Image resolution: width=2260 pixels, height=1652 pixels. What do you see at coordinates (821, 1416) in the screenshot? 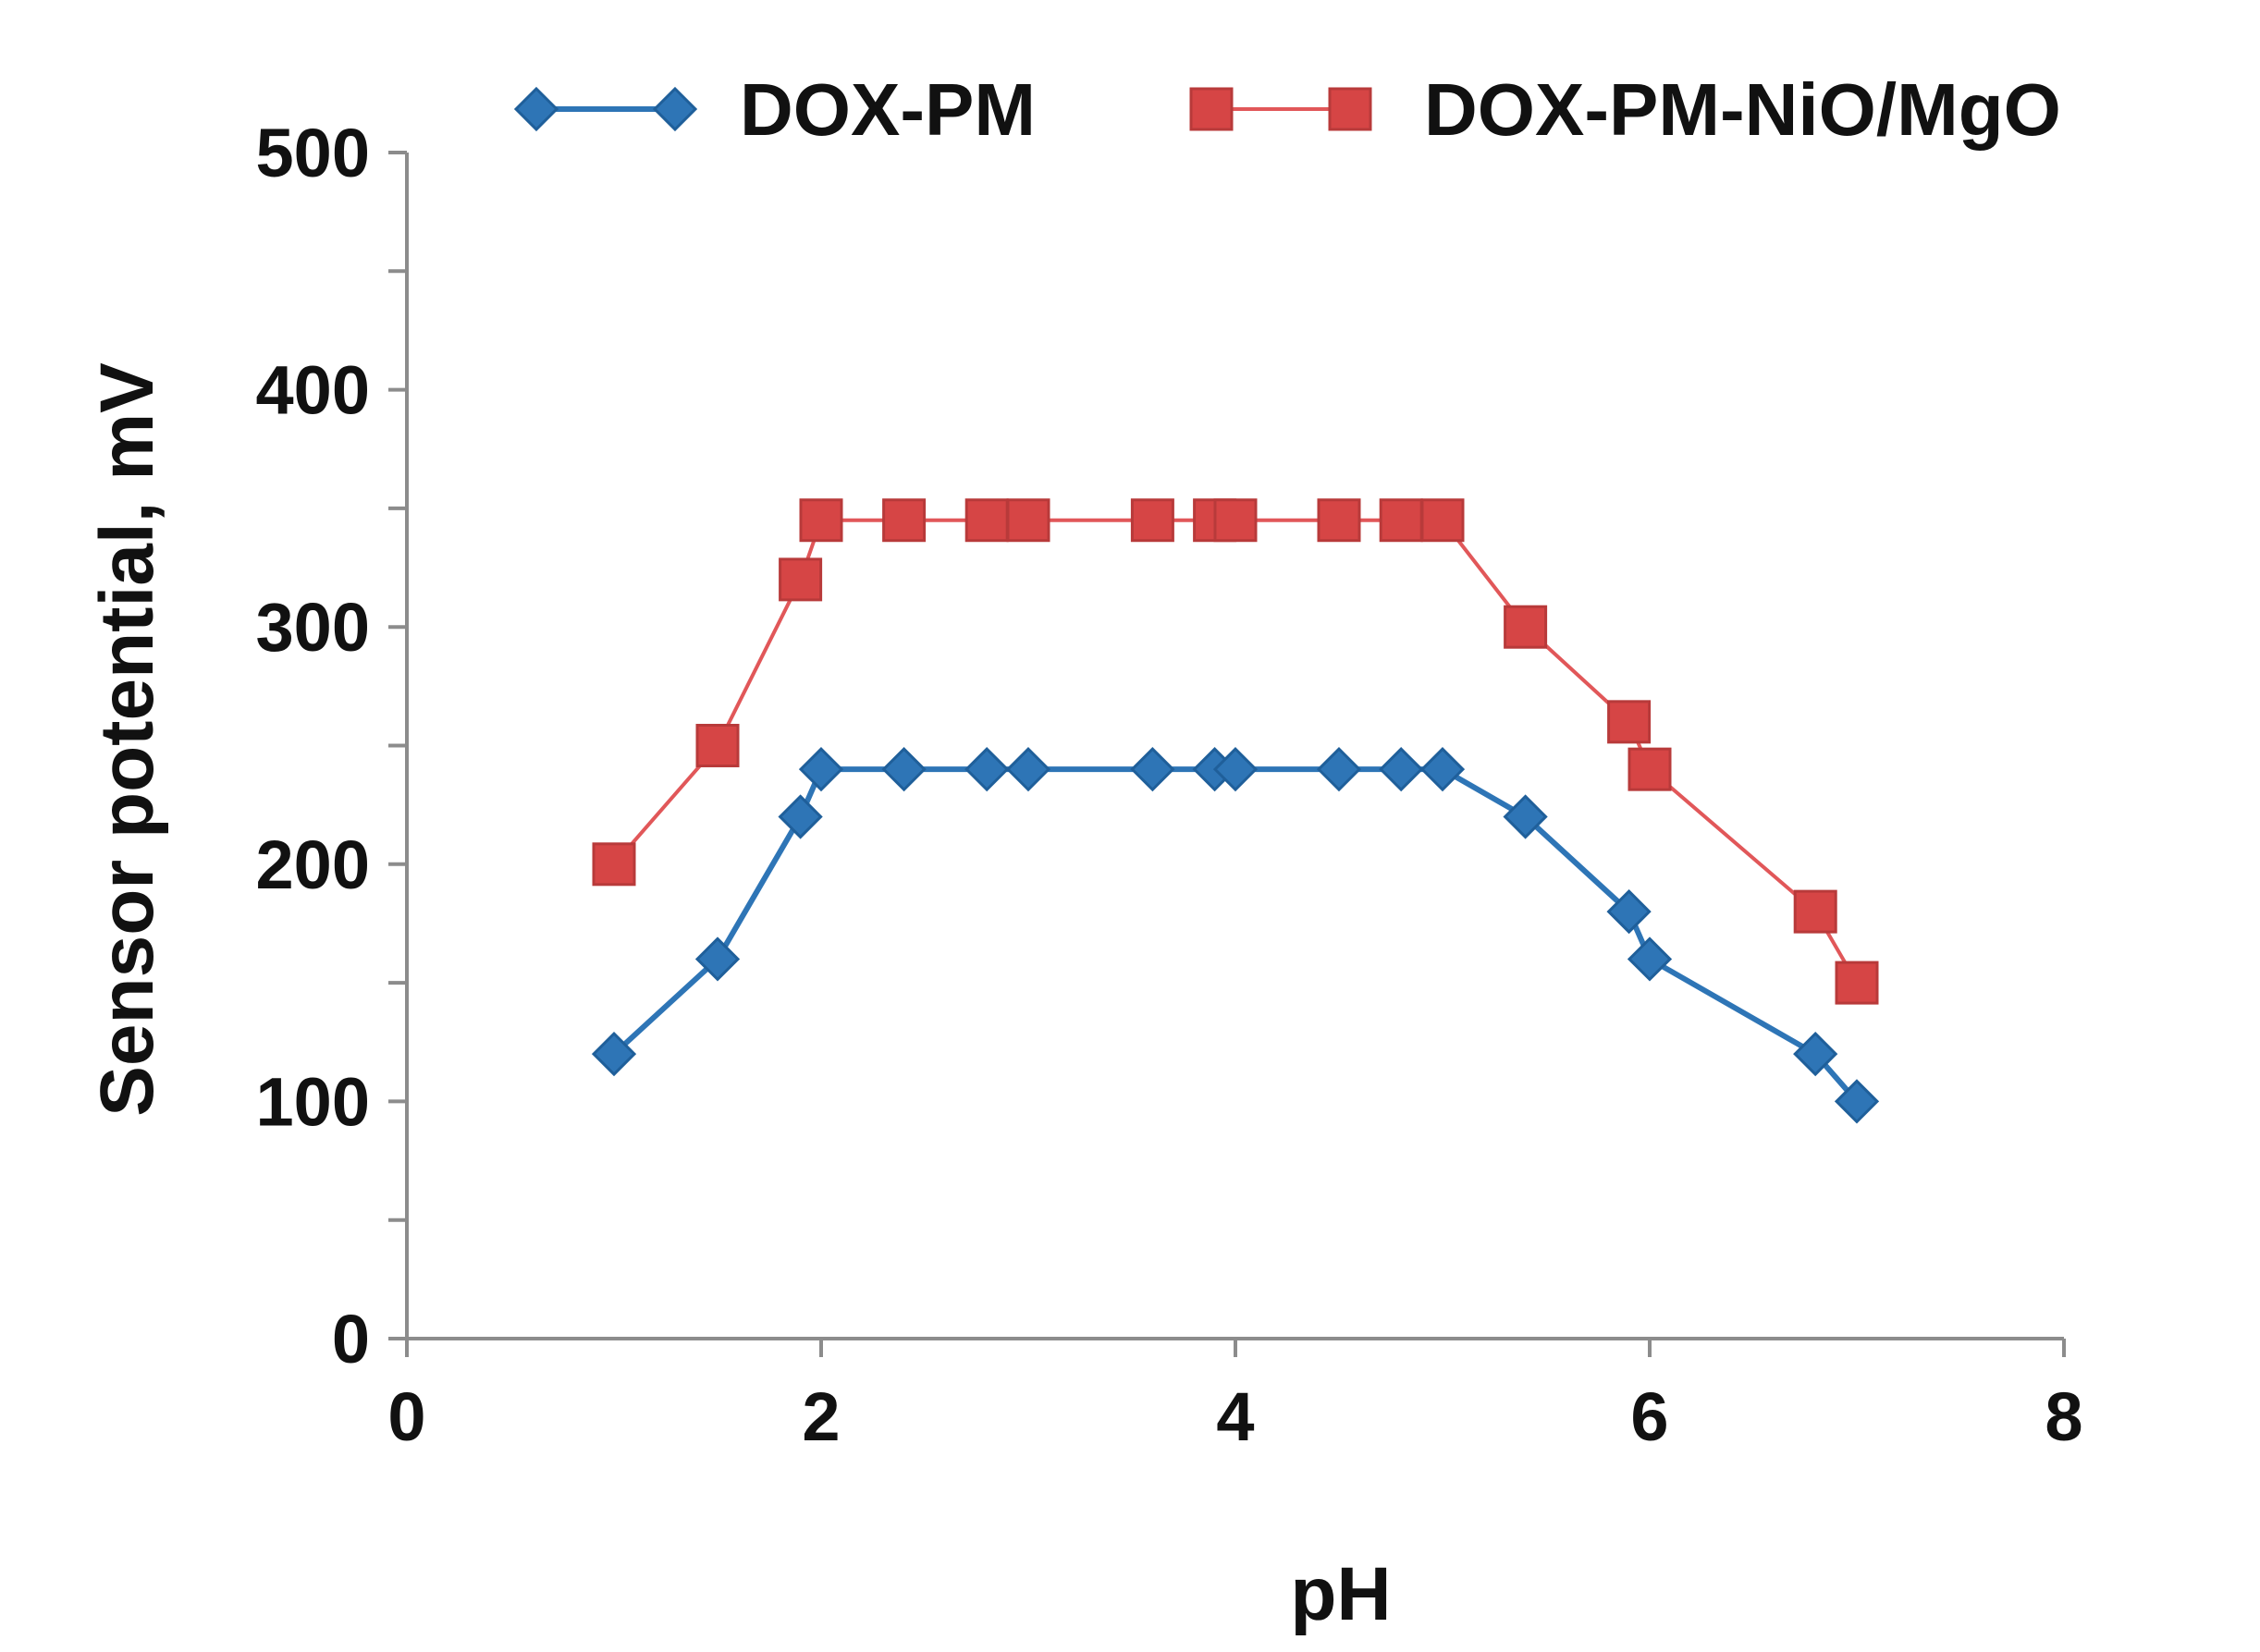
I see `x-tick-label: 2` at bounding box center [821, 1416].